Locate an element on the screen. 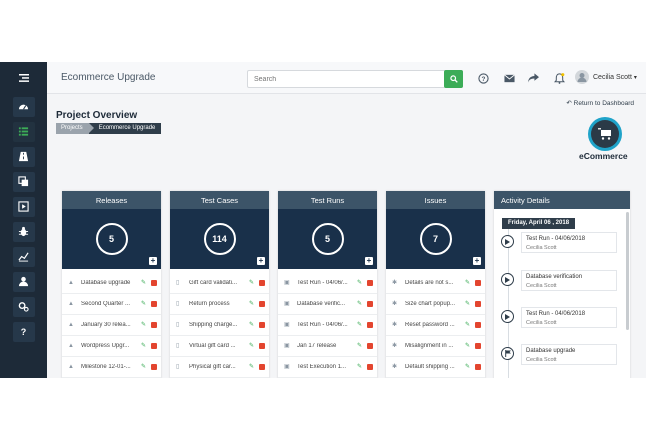 Image resolution: width=646 pixels, height=441 pixels. event-title: Test Run - 04/06/2018 is located at coordinates (556, 239).